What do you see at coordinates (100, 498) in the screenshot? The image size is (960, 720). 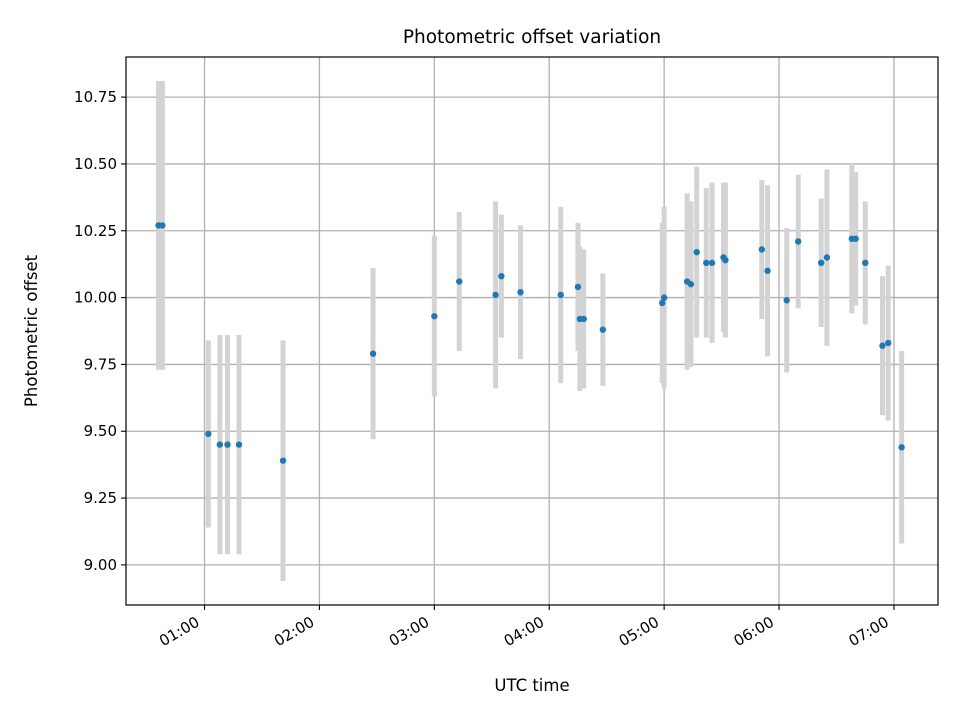 I see `y-tick-label: 9.25` at bounding box center [100, 498].